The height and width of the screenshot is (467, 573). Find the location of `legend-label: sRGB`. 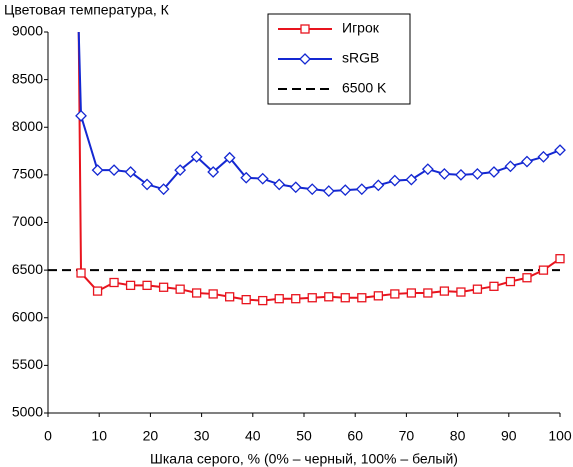

legend-label: sRGB is located at coordinates (360, 58).